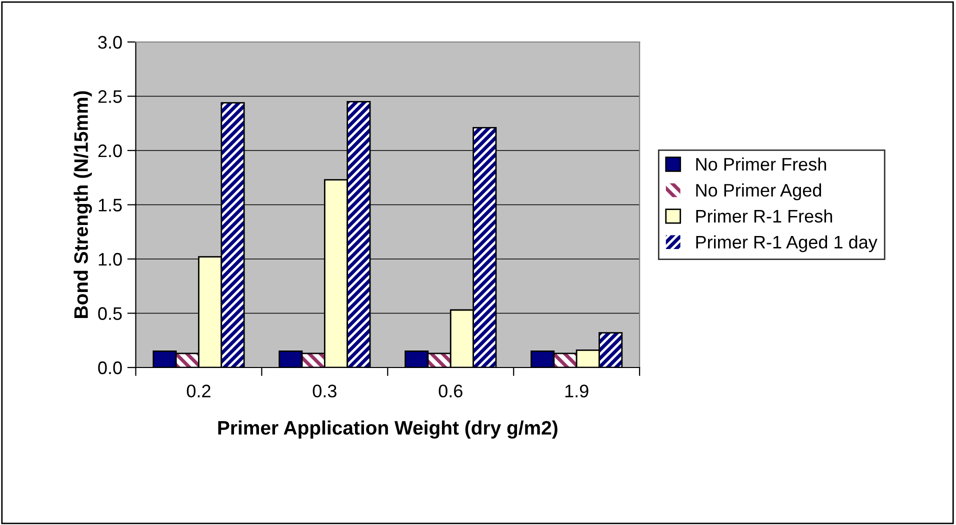 Image resolution: width=956 pixels, height=525 pixels. Describe the element at coordinates (198, 391) in the screenshot. I see `x-tick-label: 0.2` at that location.